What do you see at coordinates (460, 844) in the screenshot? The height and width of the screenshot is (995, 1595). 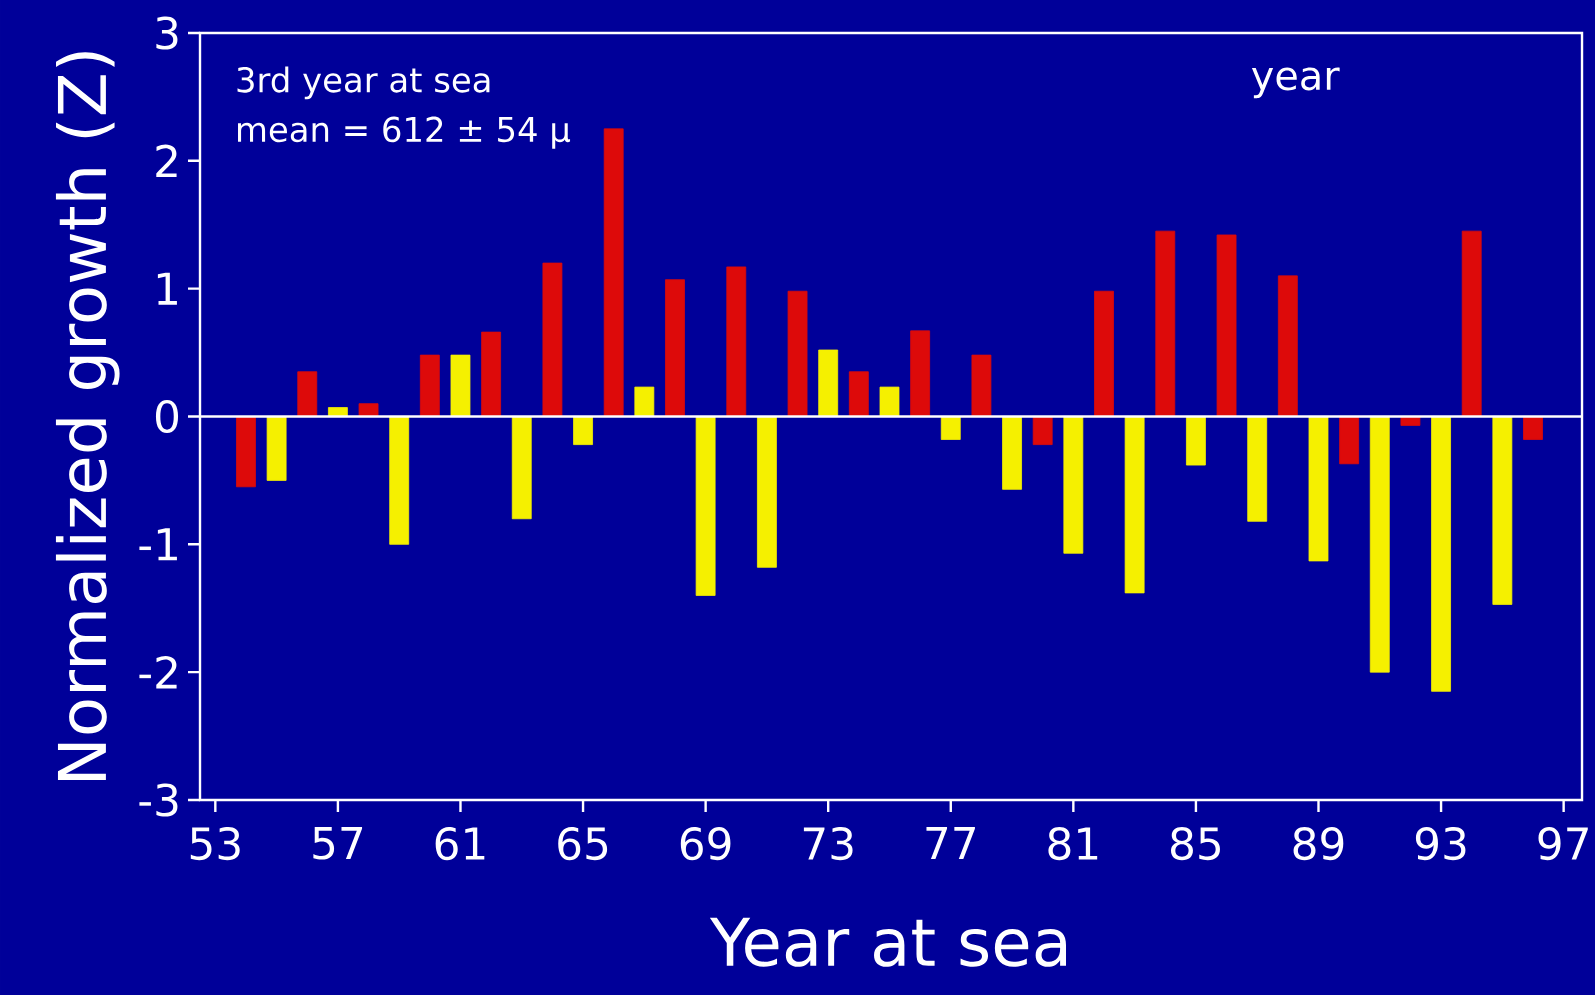 I see `x-tick-label: 61` at bounding box center [460, 844].